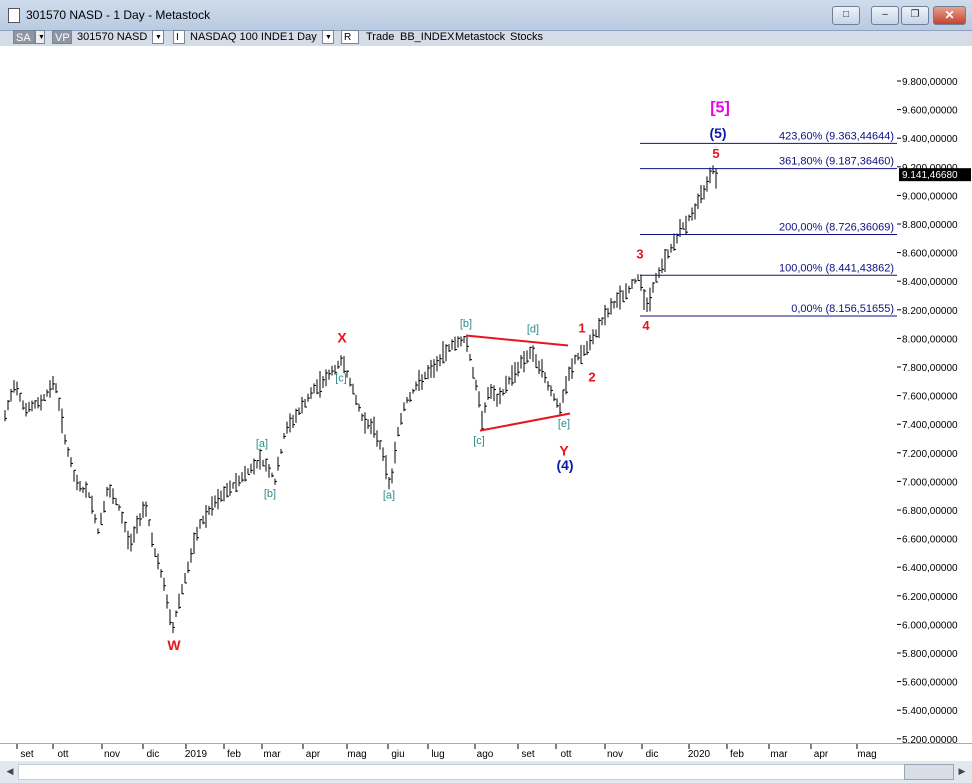 The image size is (972, 783). Describe the element at coordinates (915, 15) in the screenshot. I see `restore-button: ❐` at that location.